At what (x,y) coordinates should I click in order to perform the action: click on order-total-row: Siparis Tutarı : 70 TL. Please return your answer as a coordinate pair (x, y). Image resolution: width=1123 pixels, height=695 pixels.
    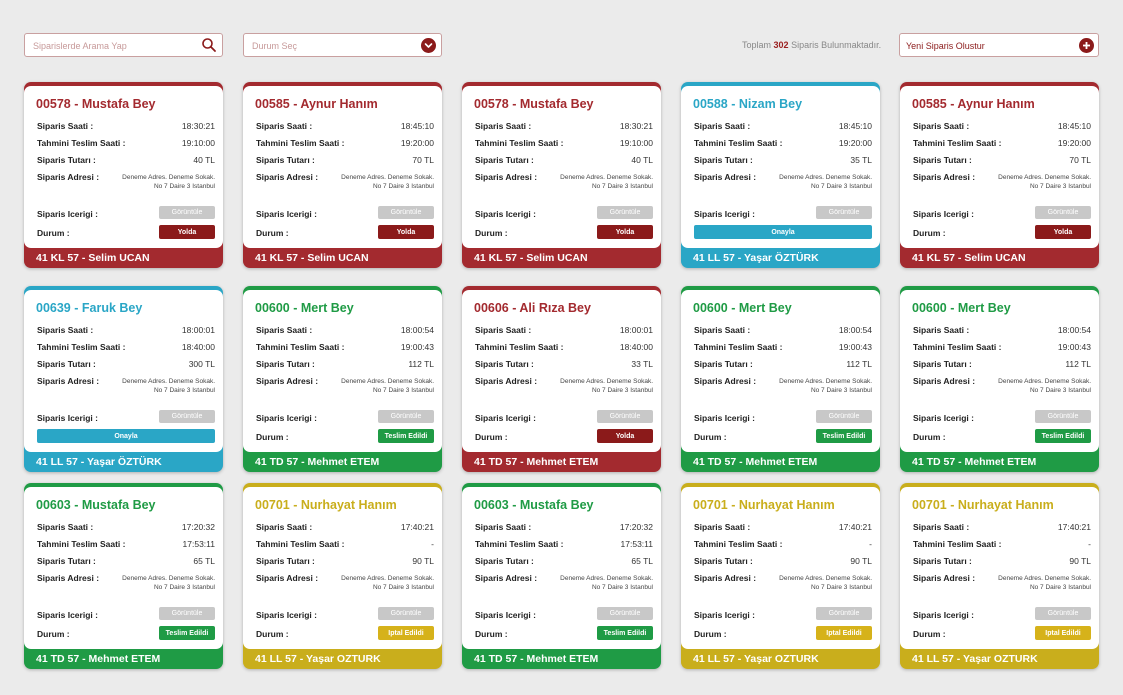
    Looking at the image, I should click on (1002, 161).